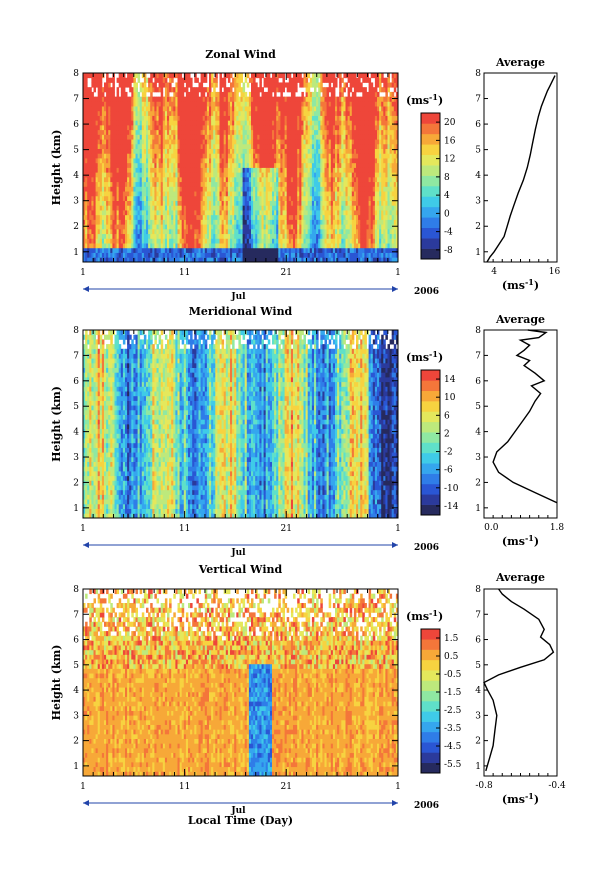  Describe the element at coordinates (447, 434) in the screenshot. I see `colorbar-label: 2` at that location.